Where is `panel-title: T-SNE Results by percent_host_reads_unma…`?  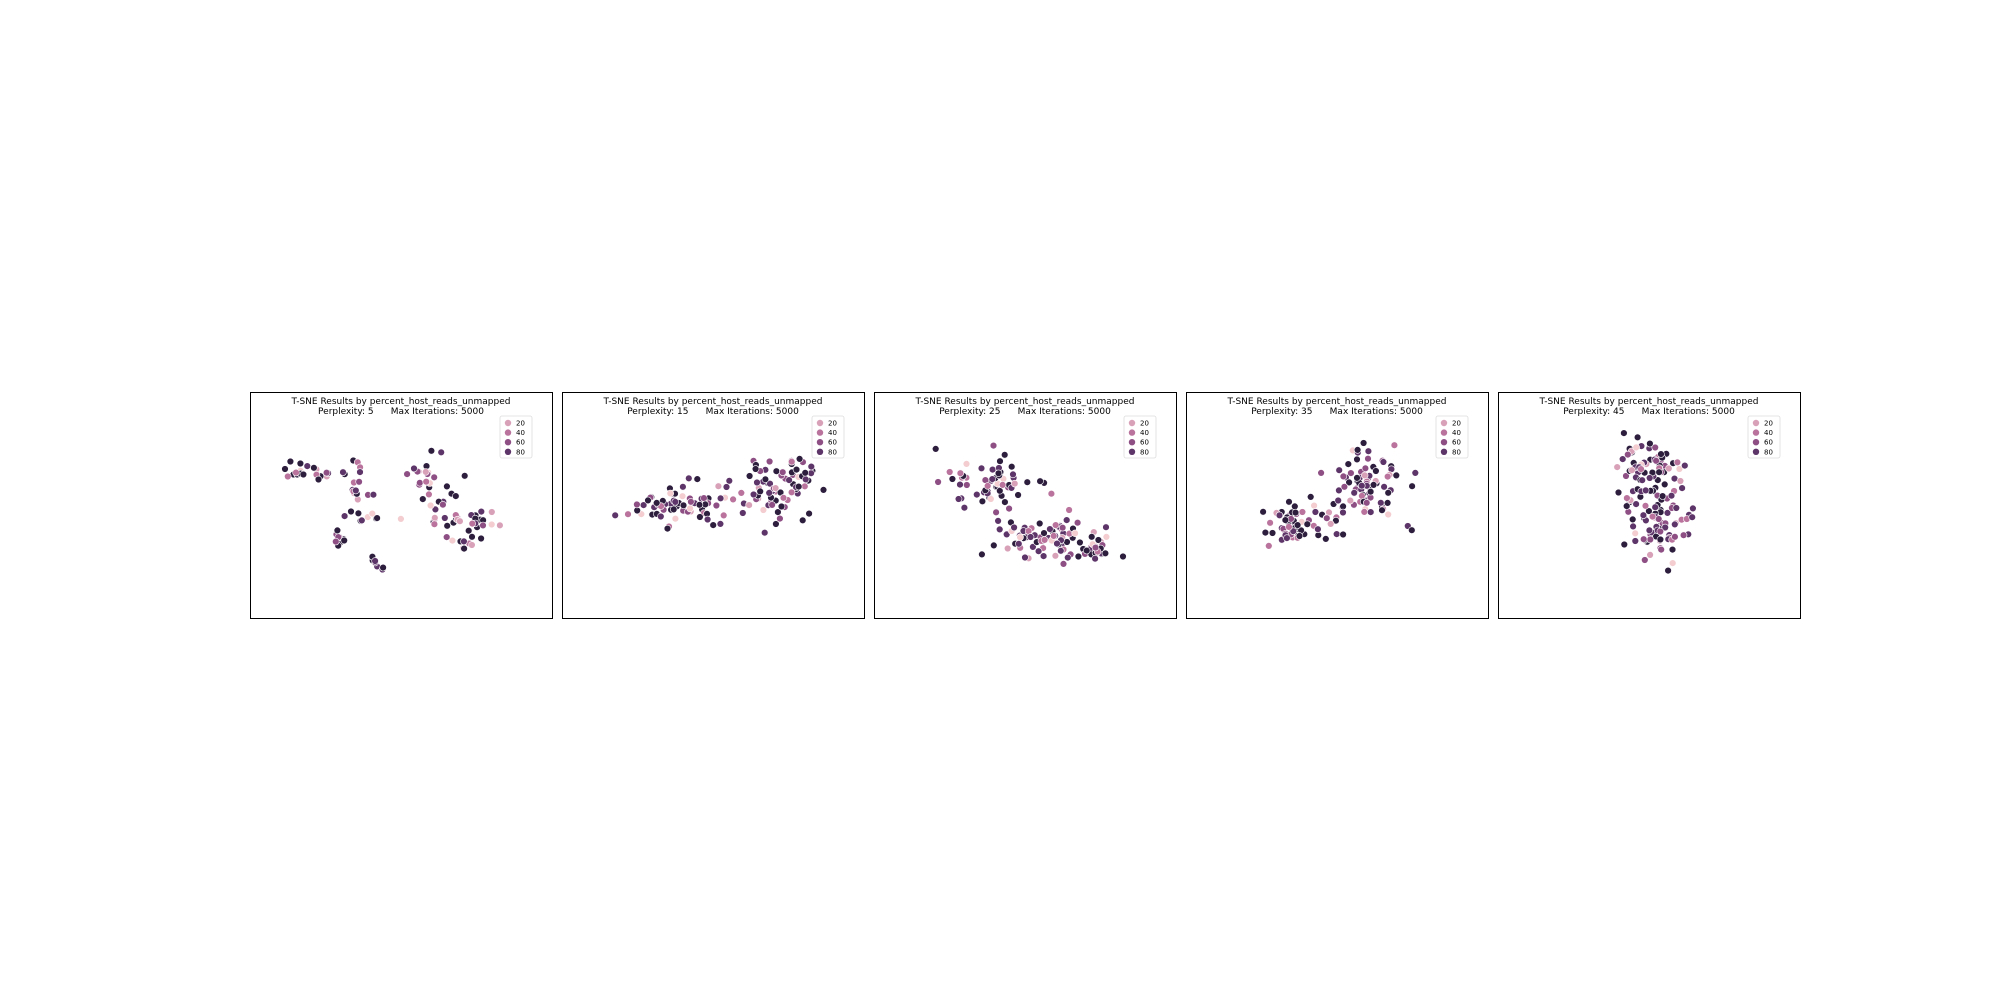
panel-title: T-SNE Results by percent_host_reads_unma… is located at coordinates (1337, 402).